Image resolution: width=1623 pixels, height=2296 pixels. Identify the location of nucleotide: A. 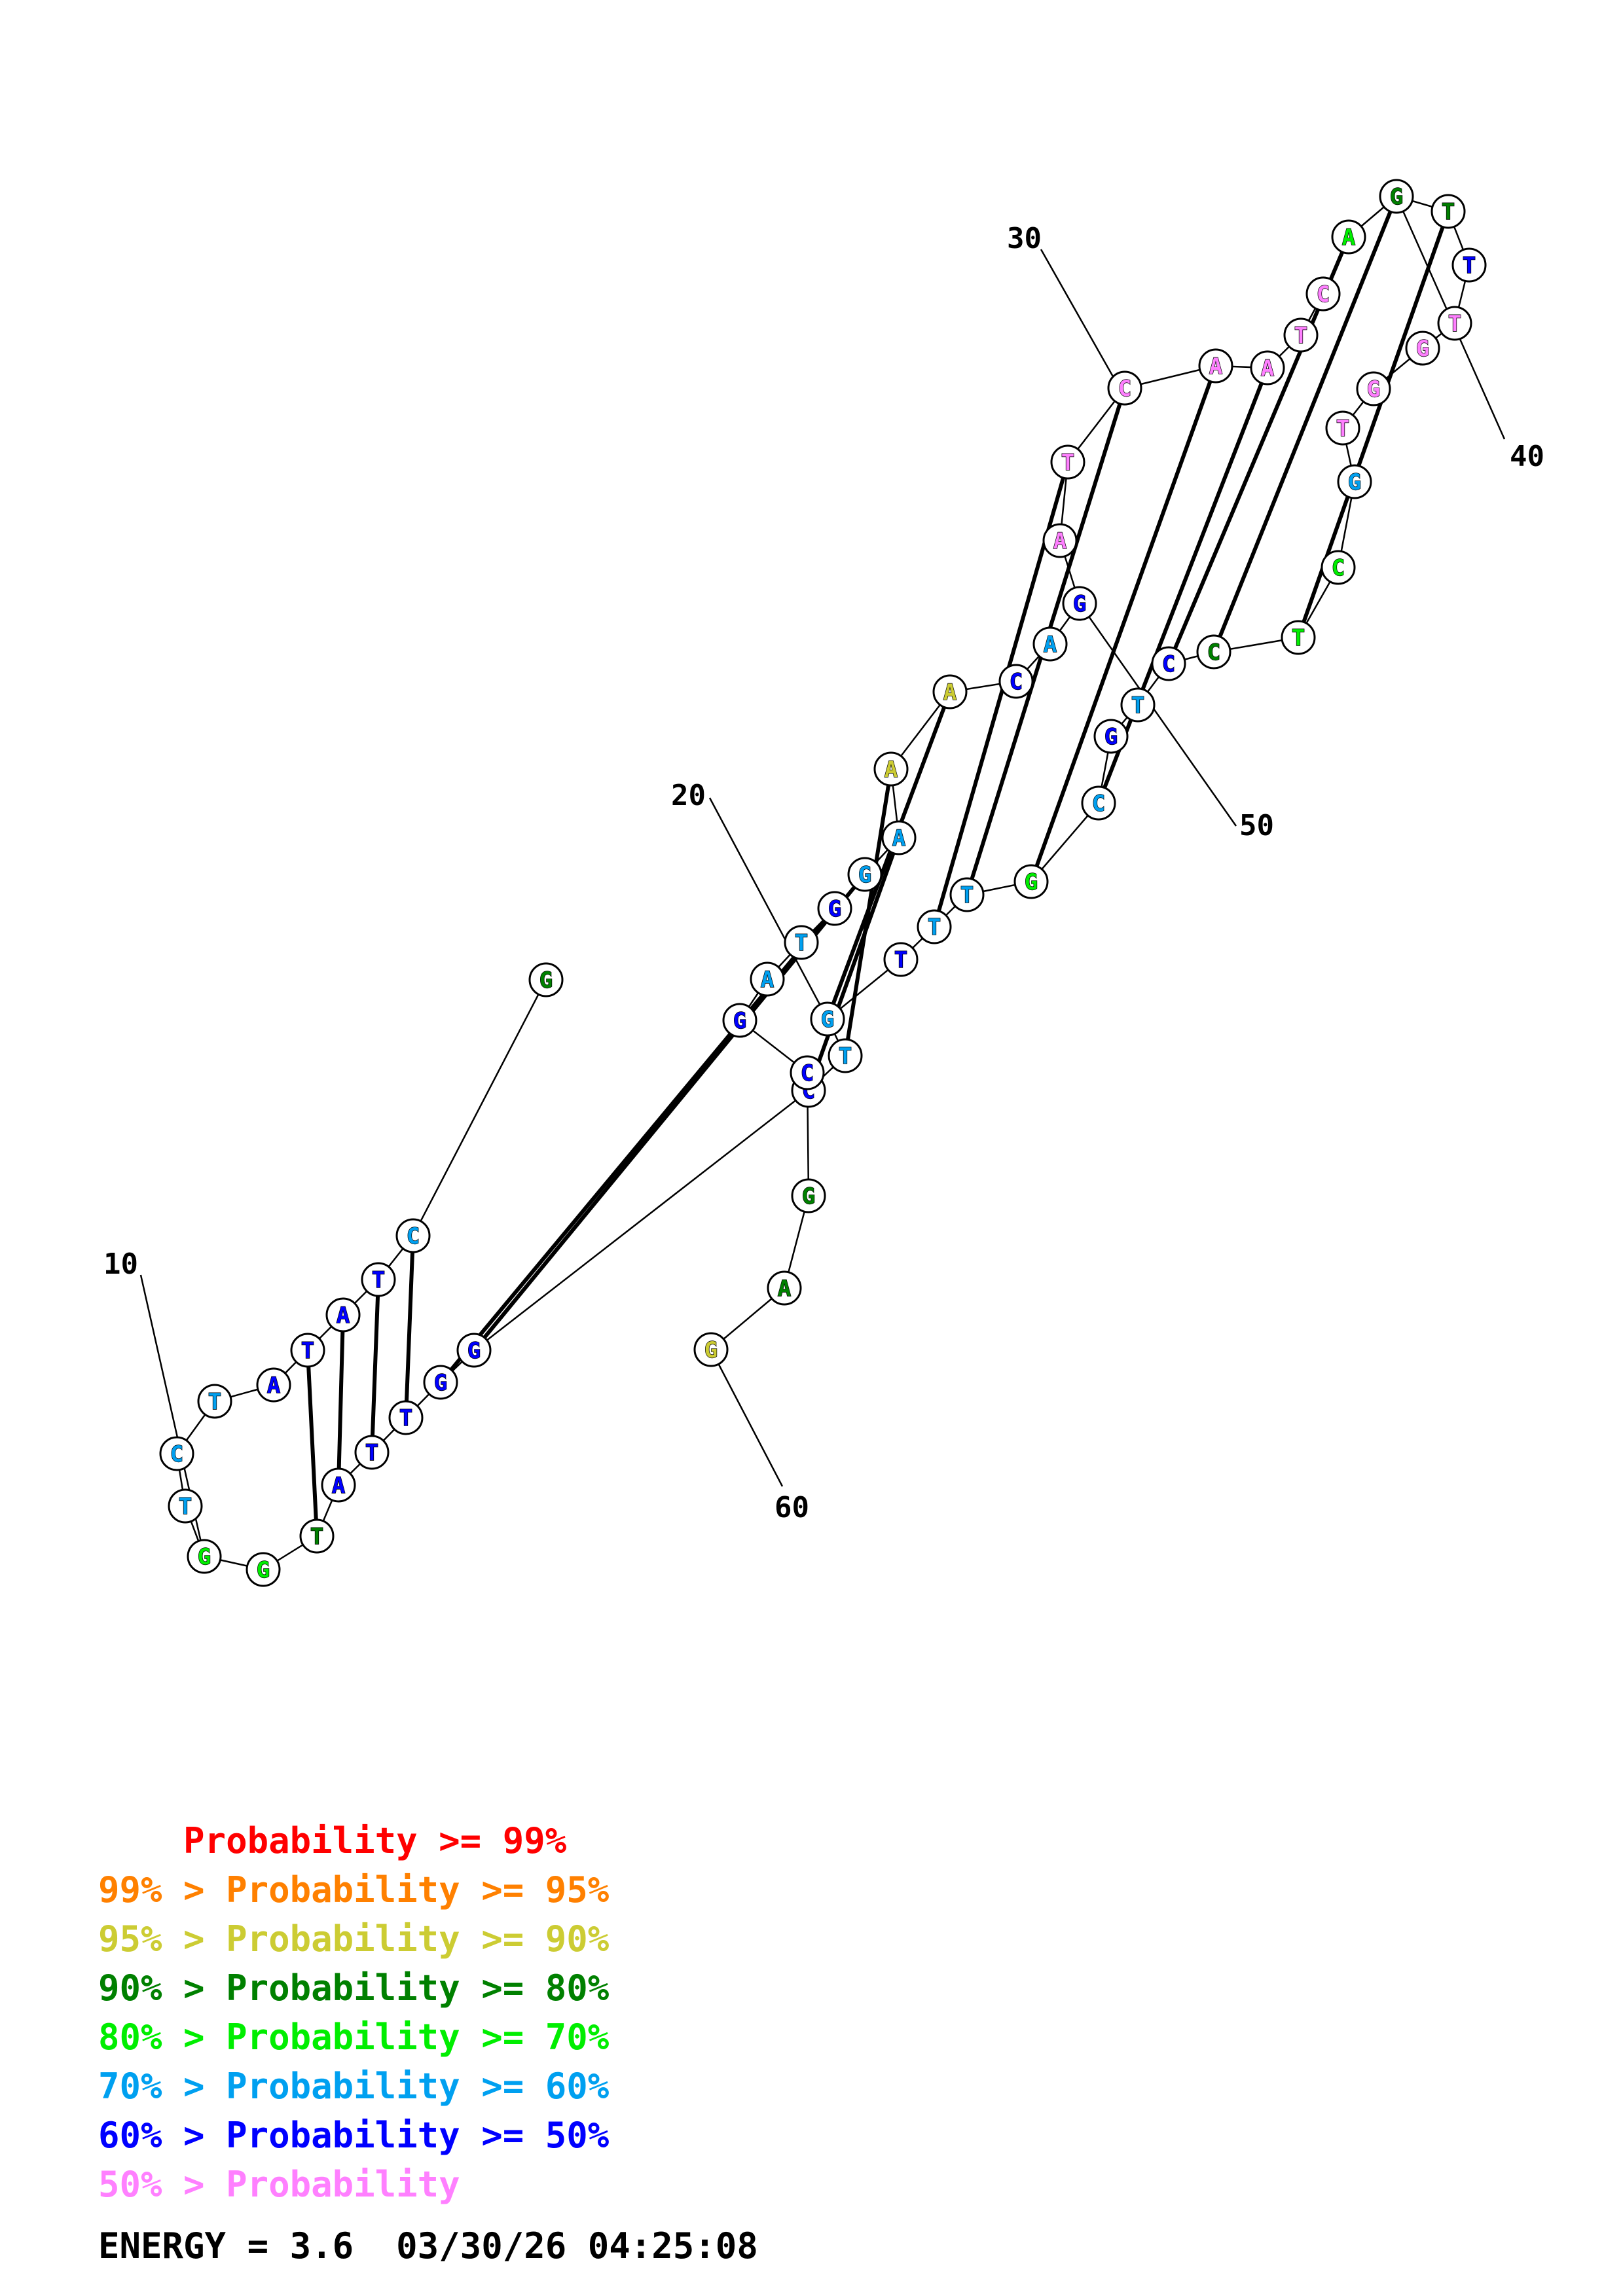
(891, 769).